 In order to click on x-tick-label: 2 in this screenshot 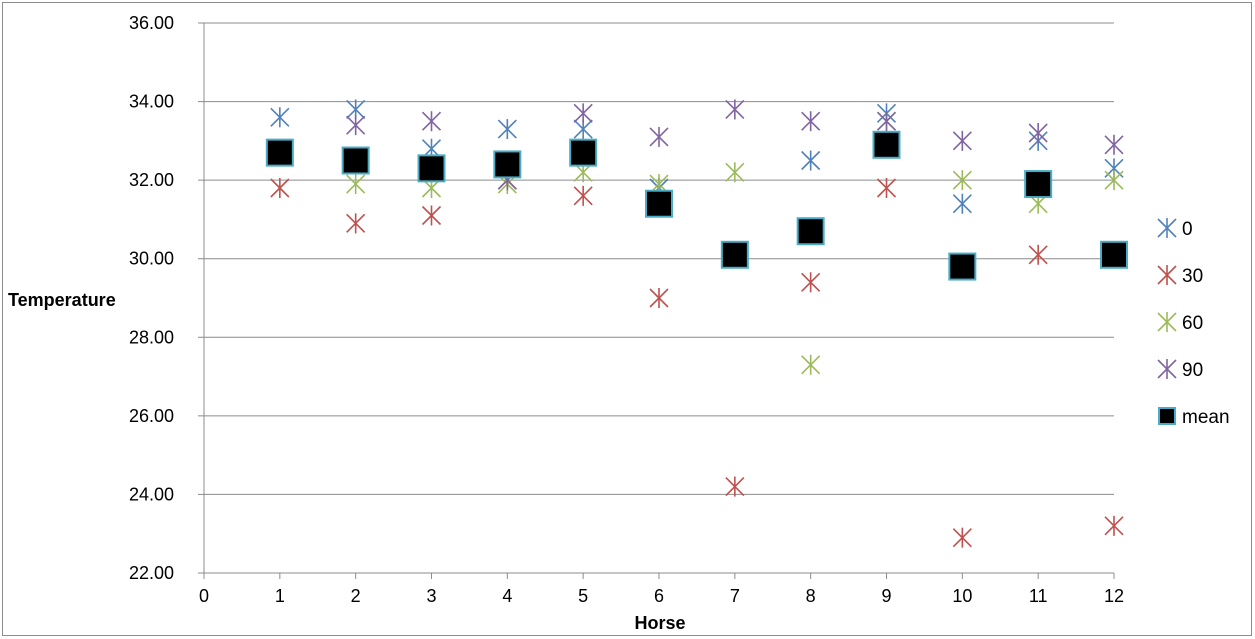, I will do `click(356, 596)`.